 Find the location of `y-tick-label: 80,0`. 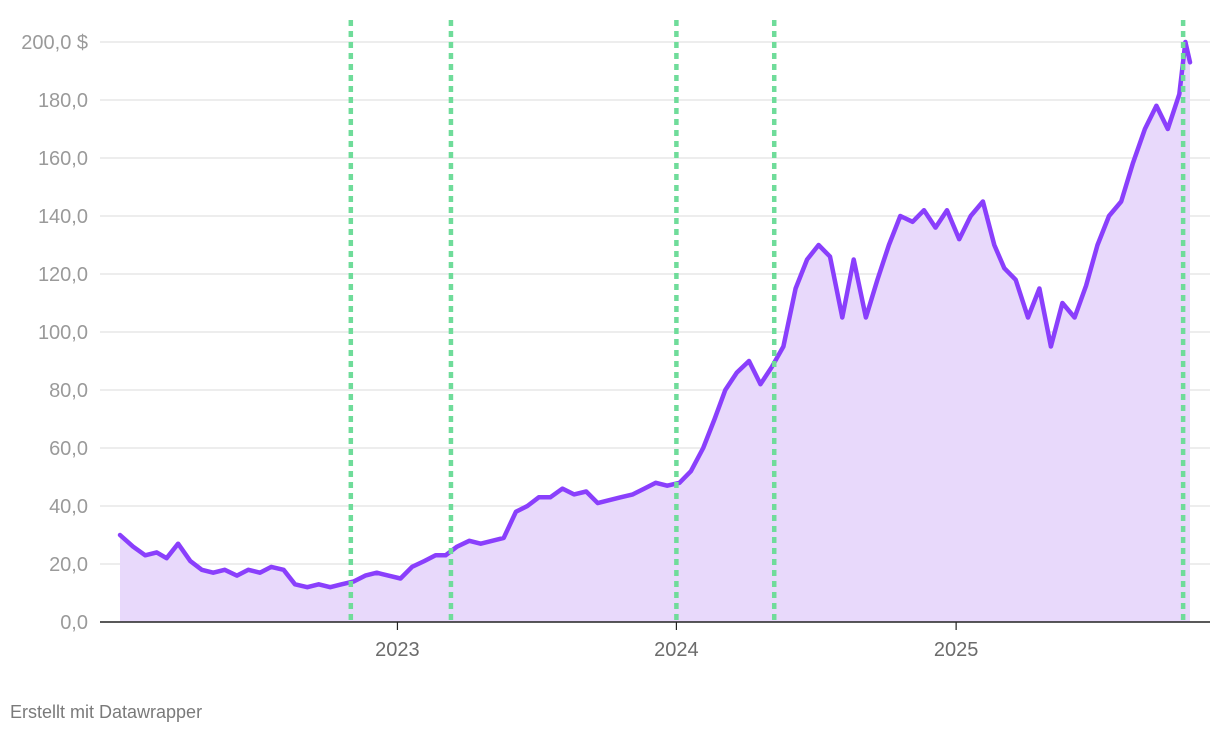

y-tick-label: 80,0 is located at coordinates (68, 391).